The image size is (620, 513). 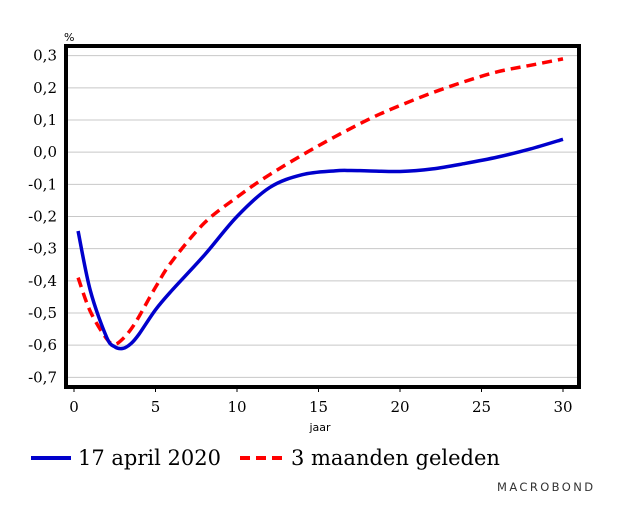 I want to click on x-tick-label: 5, so click(x=156, y=407).